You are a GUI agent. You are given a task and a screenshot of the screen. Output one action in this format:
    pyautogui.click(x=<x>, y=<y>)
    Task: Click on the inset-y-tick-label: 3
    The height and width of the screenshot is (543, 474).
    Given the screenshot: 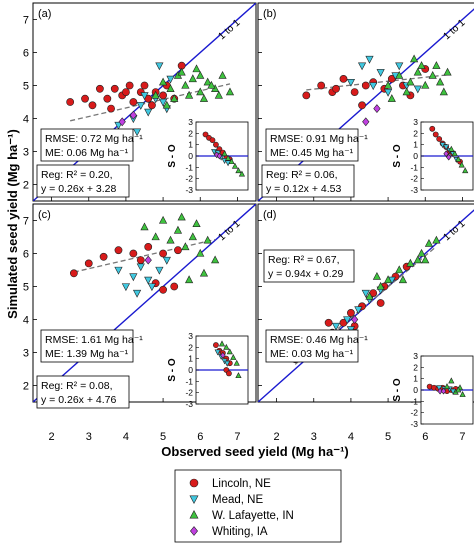 What is the action you would take?
    pyautogui.click(x=190, y=122)
    